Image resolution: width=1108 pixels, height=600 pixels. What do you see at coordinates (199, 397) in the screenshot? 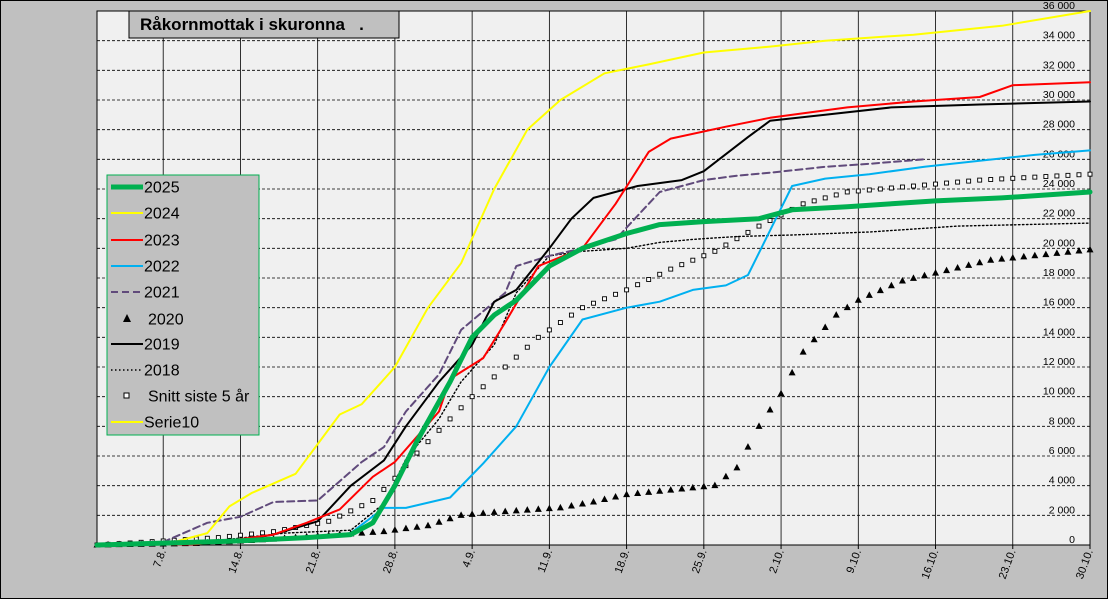
I see `legend-snitt-siste-5-r-label: Snitt siste 5 år` at bounding box center [199, 397].